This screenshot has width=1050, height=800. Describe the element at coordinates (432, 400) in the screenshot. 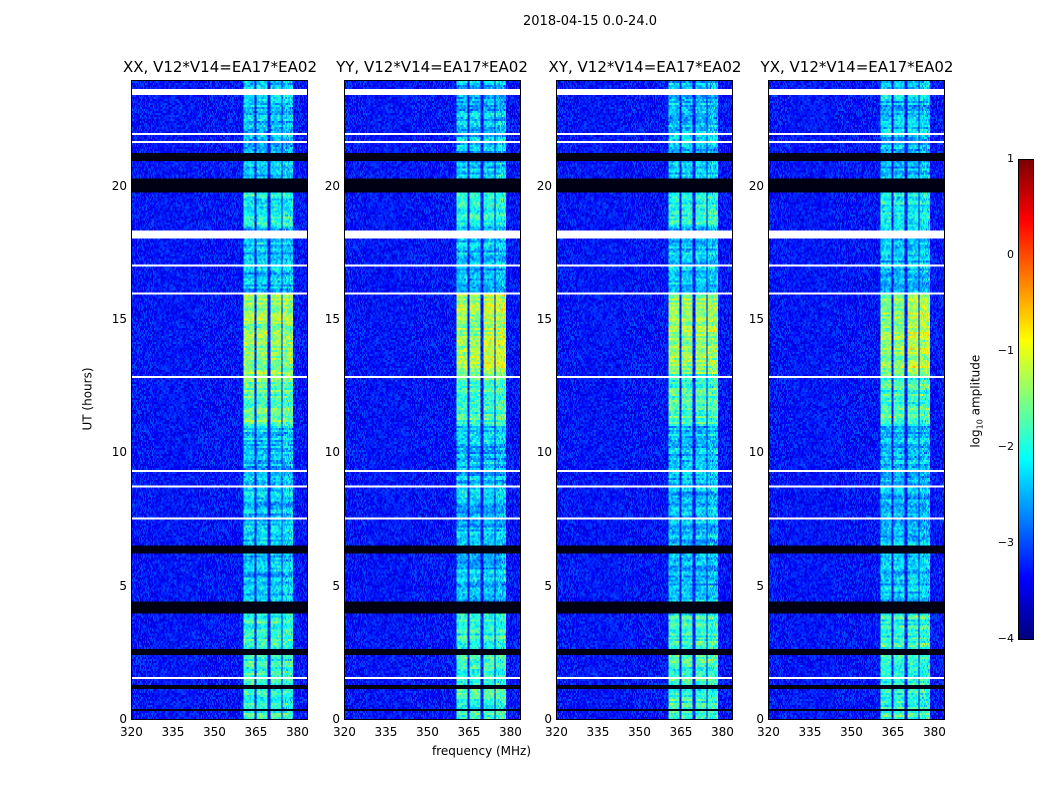

I see `heatmap-yy` at that location.